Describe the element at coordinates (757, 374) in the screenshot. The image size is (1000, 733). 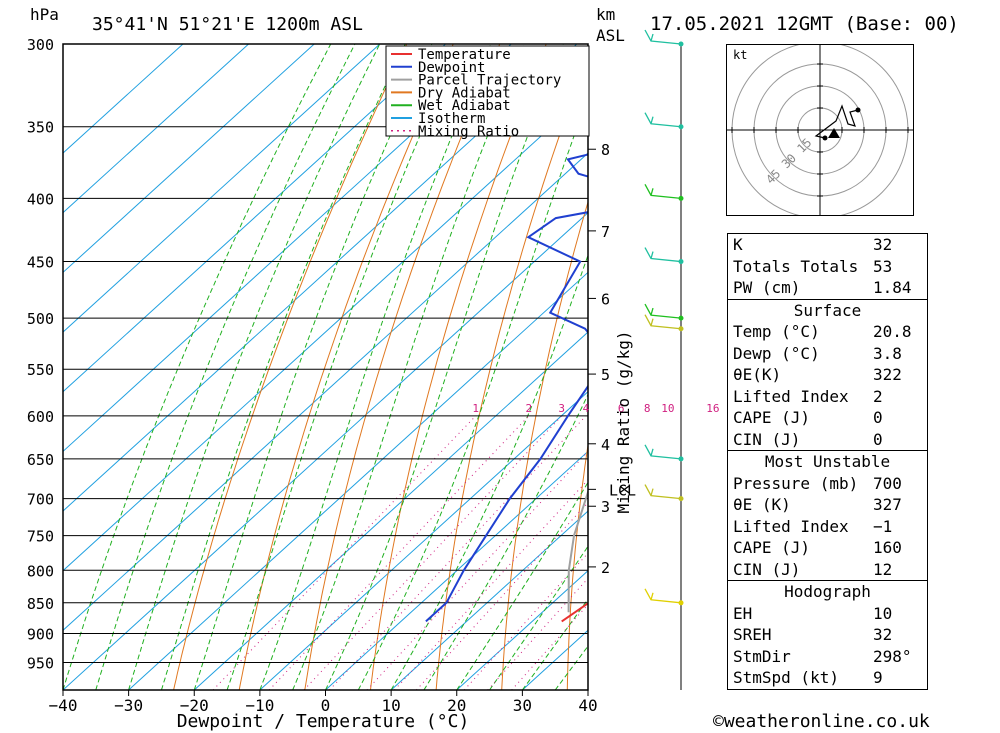
I see `surface-index-label: θE(K)` at that location.